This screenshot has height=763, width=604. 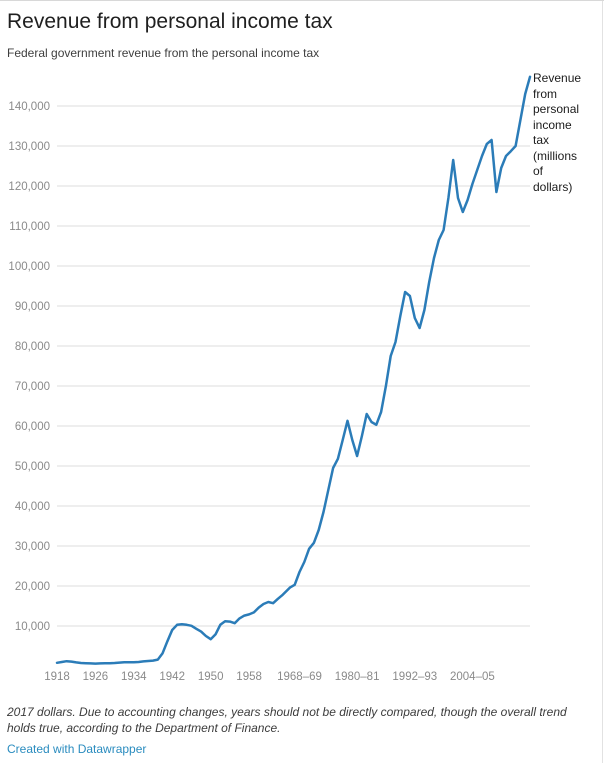 What do you see at coordinates (57, 677) in the screenshot?
I see `x-axis-tick-label: 1918` at bounding box center [57, 677].